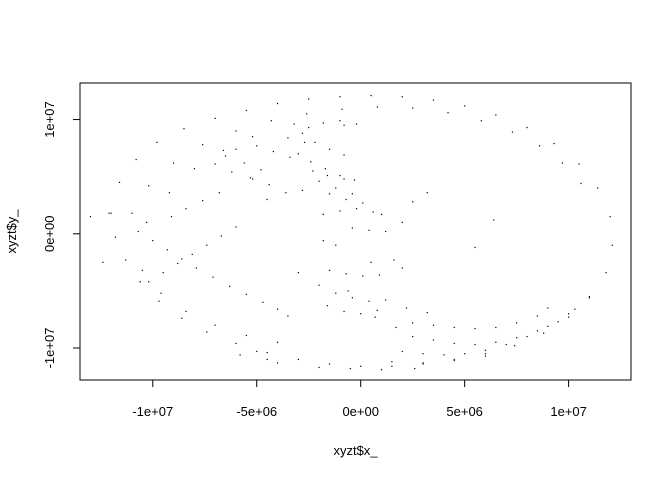 The width and height of the screenshot is (672, 480). Describe the element at coordinates (11, 231) in the screenshot. I see `y-axis-title: xyzt$y_` at that location.